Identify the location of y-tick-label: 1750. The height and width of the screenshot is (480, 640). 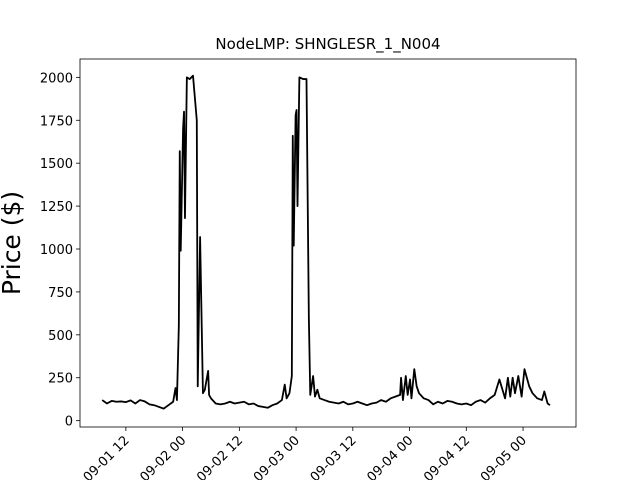
(56, 121).